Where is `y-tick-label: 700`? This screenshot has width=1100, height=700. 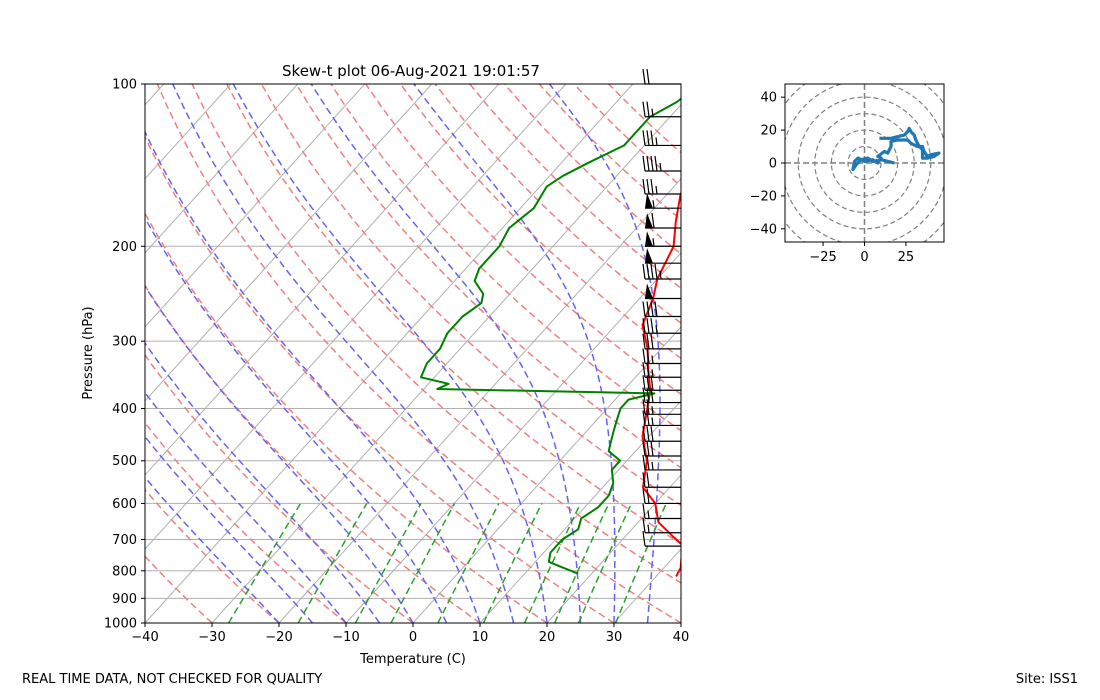 y-tick-label: 700 is located at coordinates (124, 540).